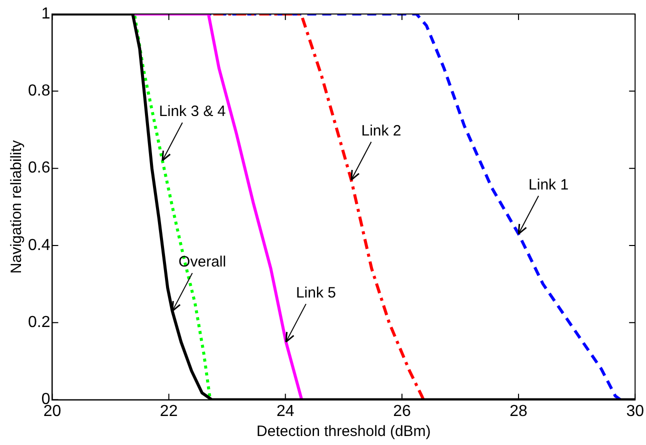 This screenshot has height=445, width=646. I want to click on annotation: Overall, so click(202, 262).